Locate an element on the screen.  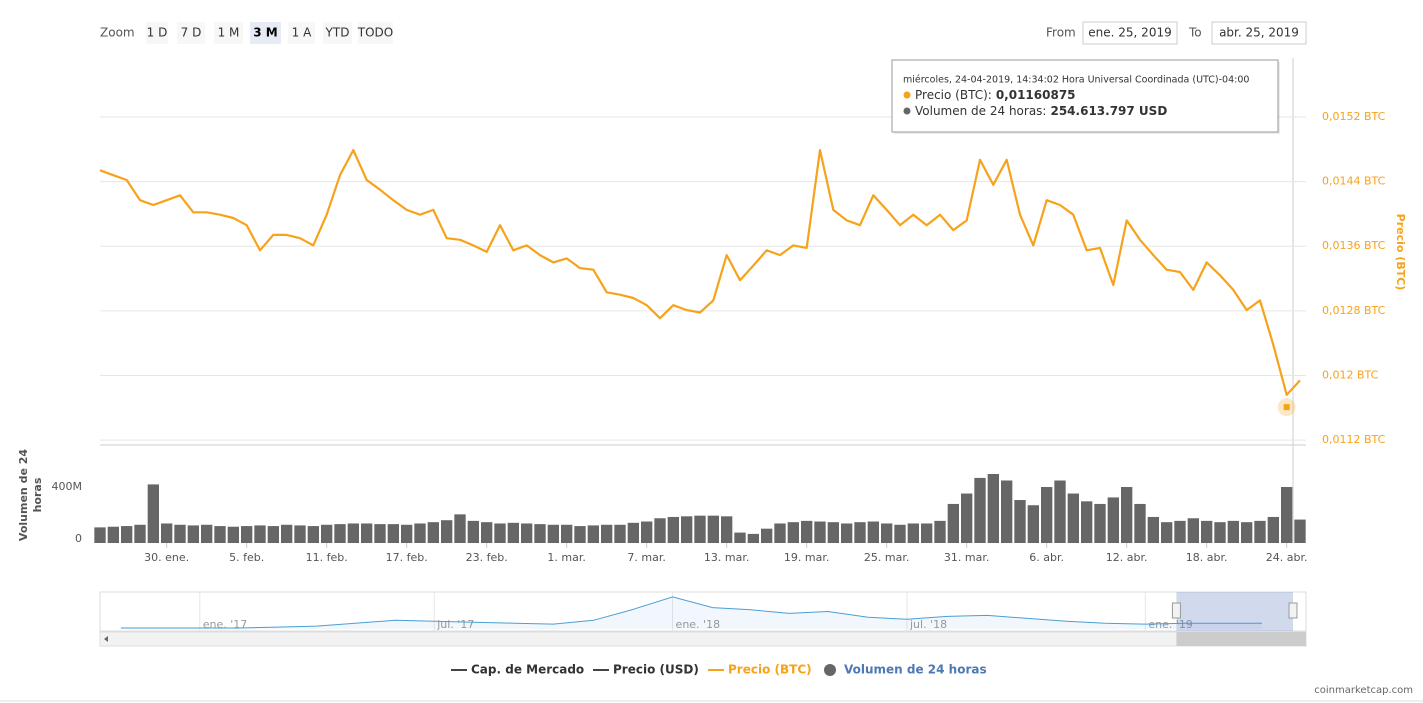
zoom-button-label: 3 M is located at coordinates (265, 33).